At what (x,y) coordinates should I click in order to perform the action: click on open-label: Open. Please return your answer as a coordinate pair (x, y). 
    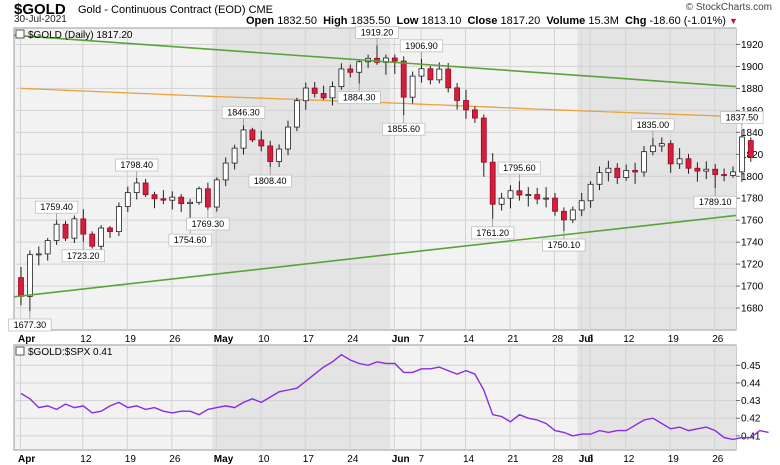
    Looking at the image, I should click on (260, 21).